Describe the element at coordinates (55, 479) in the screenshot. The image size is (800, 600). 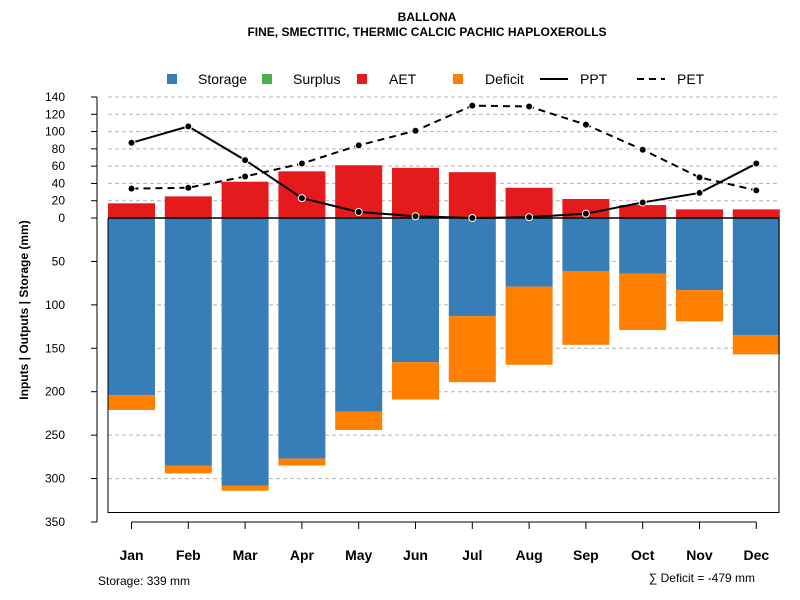
I see `y-tick-label-lower: 300` at that location.